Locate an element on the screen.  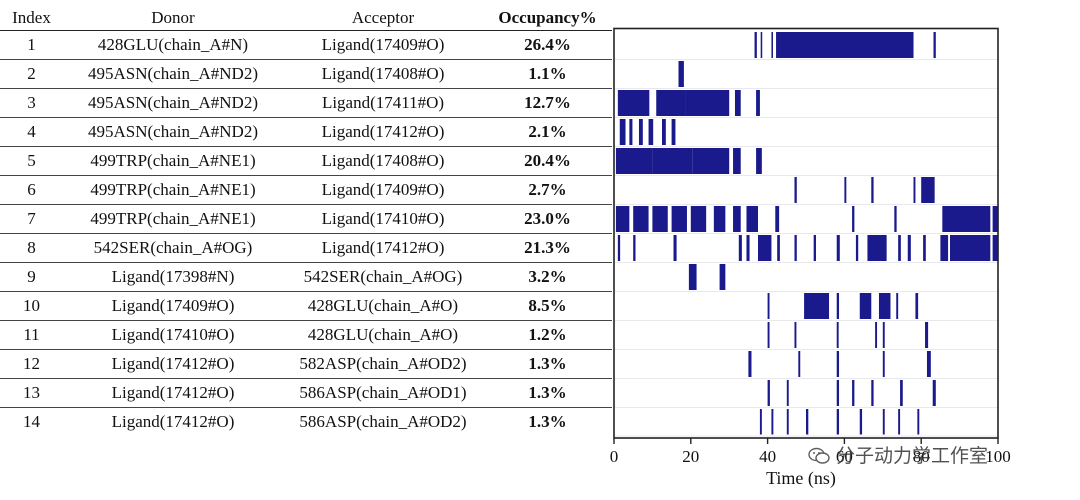
cell-occupancy: 1.1% is located at coordinates (547, 74).